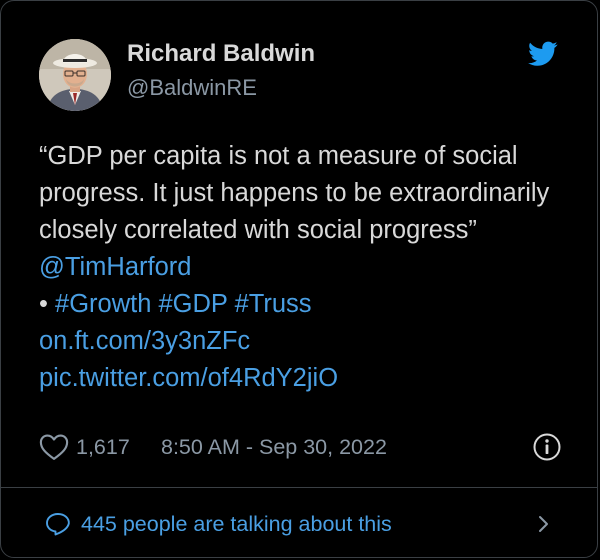 The image size is (600, 560). I want to click on article-link: on.ft.com/3y3nZFc, so click(145, 341).